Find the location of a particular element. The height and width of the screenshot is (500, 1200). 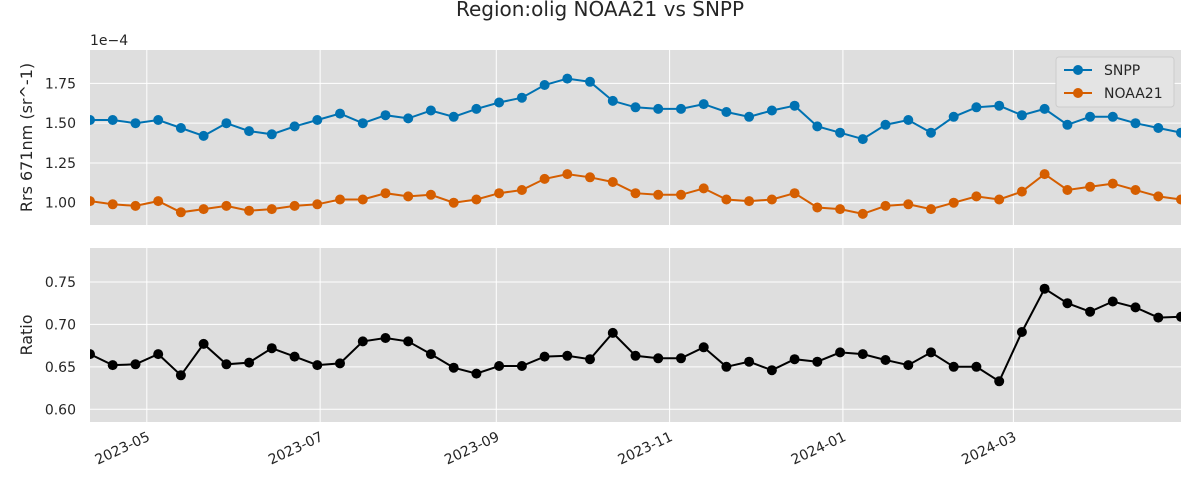

legend-label: NOAA21 is located at coordinates (1133, 94).